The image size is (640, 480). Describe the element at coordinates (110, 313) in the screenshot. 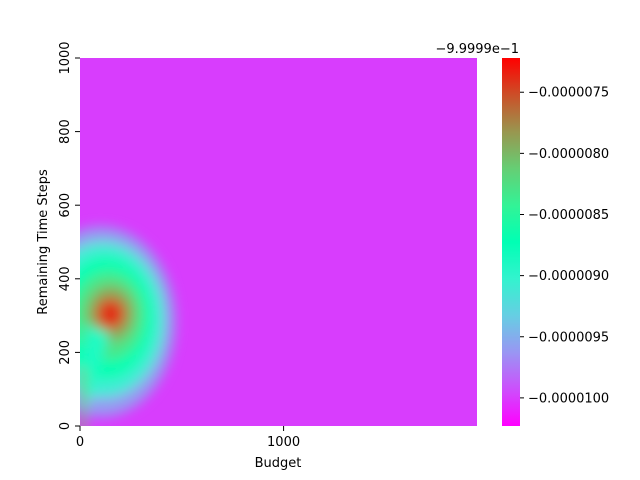

I see `hotspot-contour` at that location.